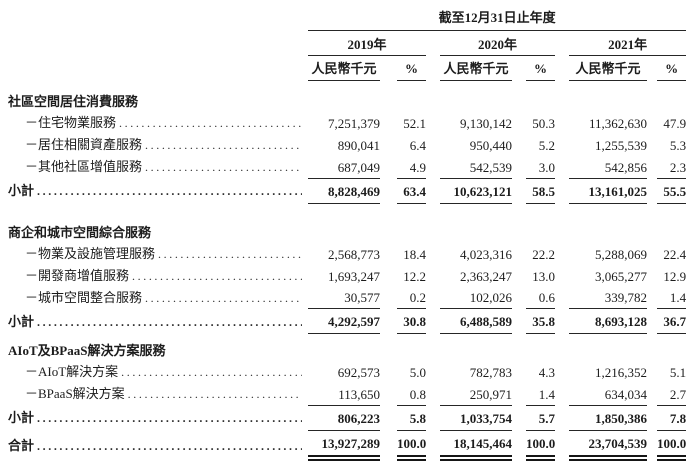  What do you see at coordinates (84, 166) in the screenshot?
I see `row-label: －其他社區增值服務` at bounding box center [84, 166].